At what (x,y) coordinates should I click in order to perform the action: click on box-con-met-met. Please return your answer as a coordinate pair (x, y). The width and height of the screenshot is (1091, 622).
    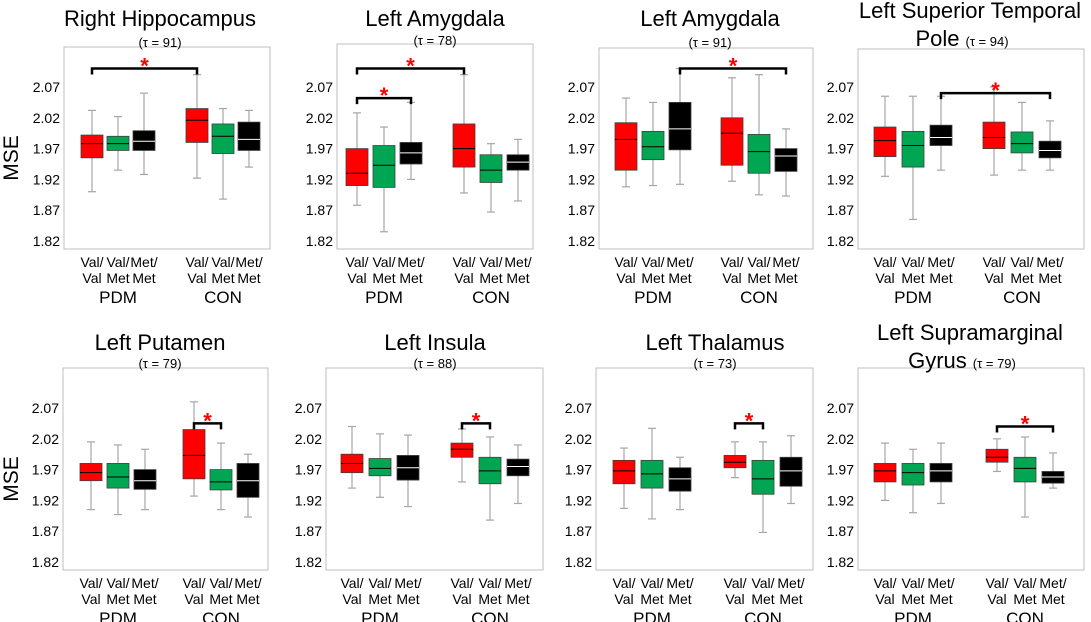
    Looking at the image, I should click on (791, 470).